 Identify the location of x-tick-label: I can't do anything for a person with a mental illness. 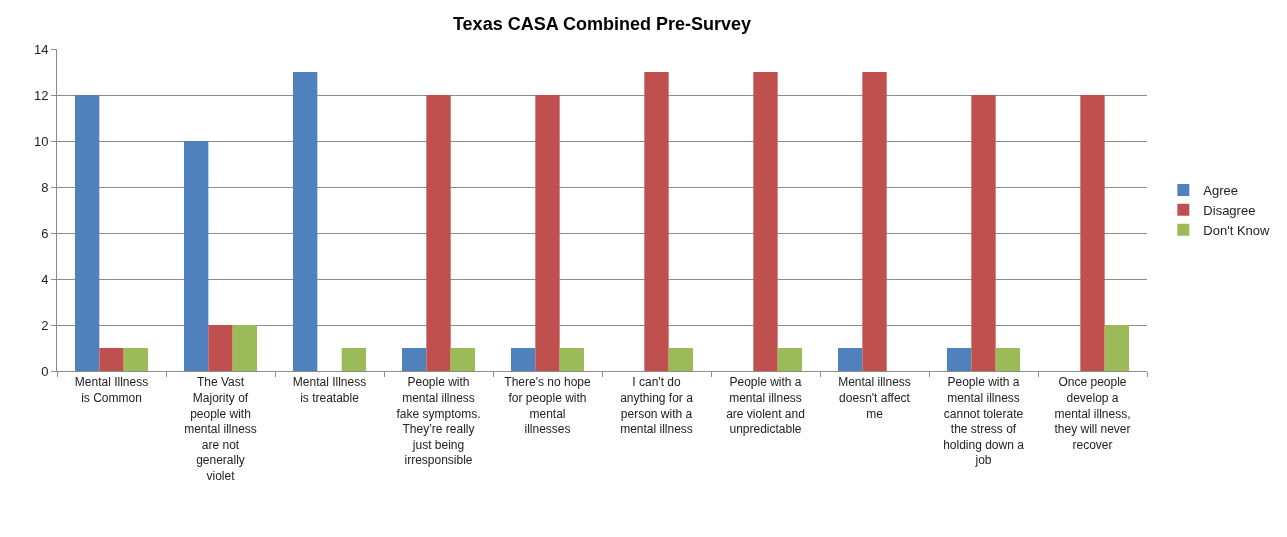
(657, 406).